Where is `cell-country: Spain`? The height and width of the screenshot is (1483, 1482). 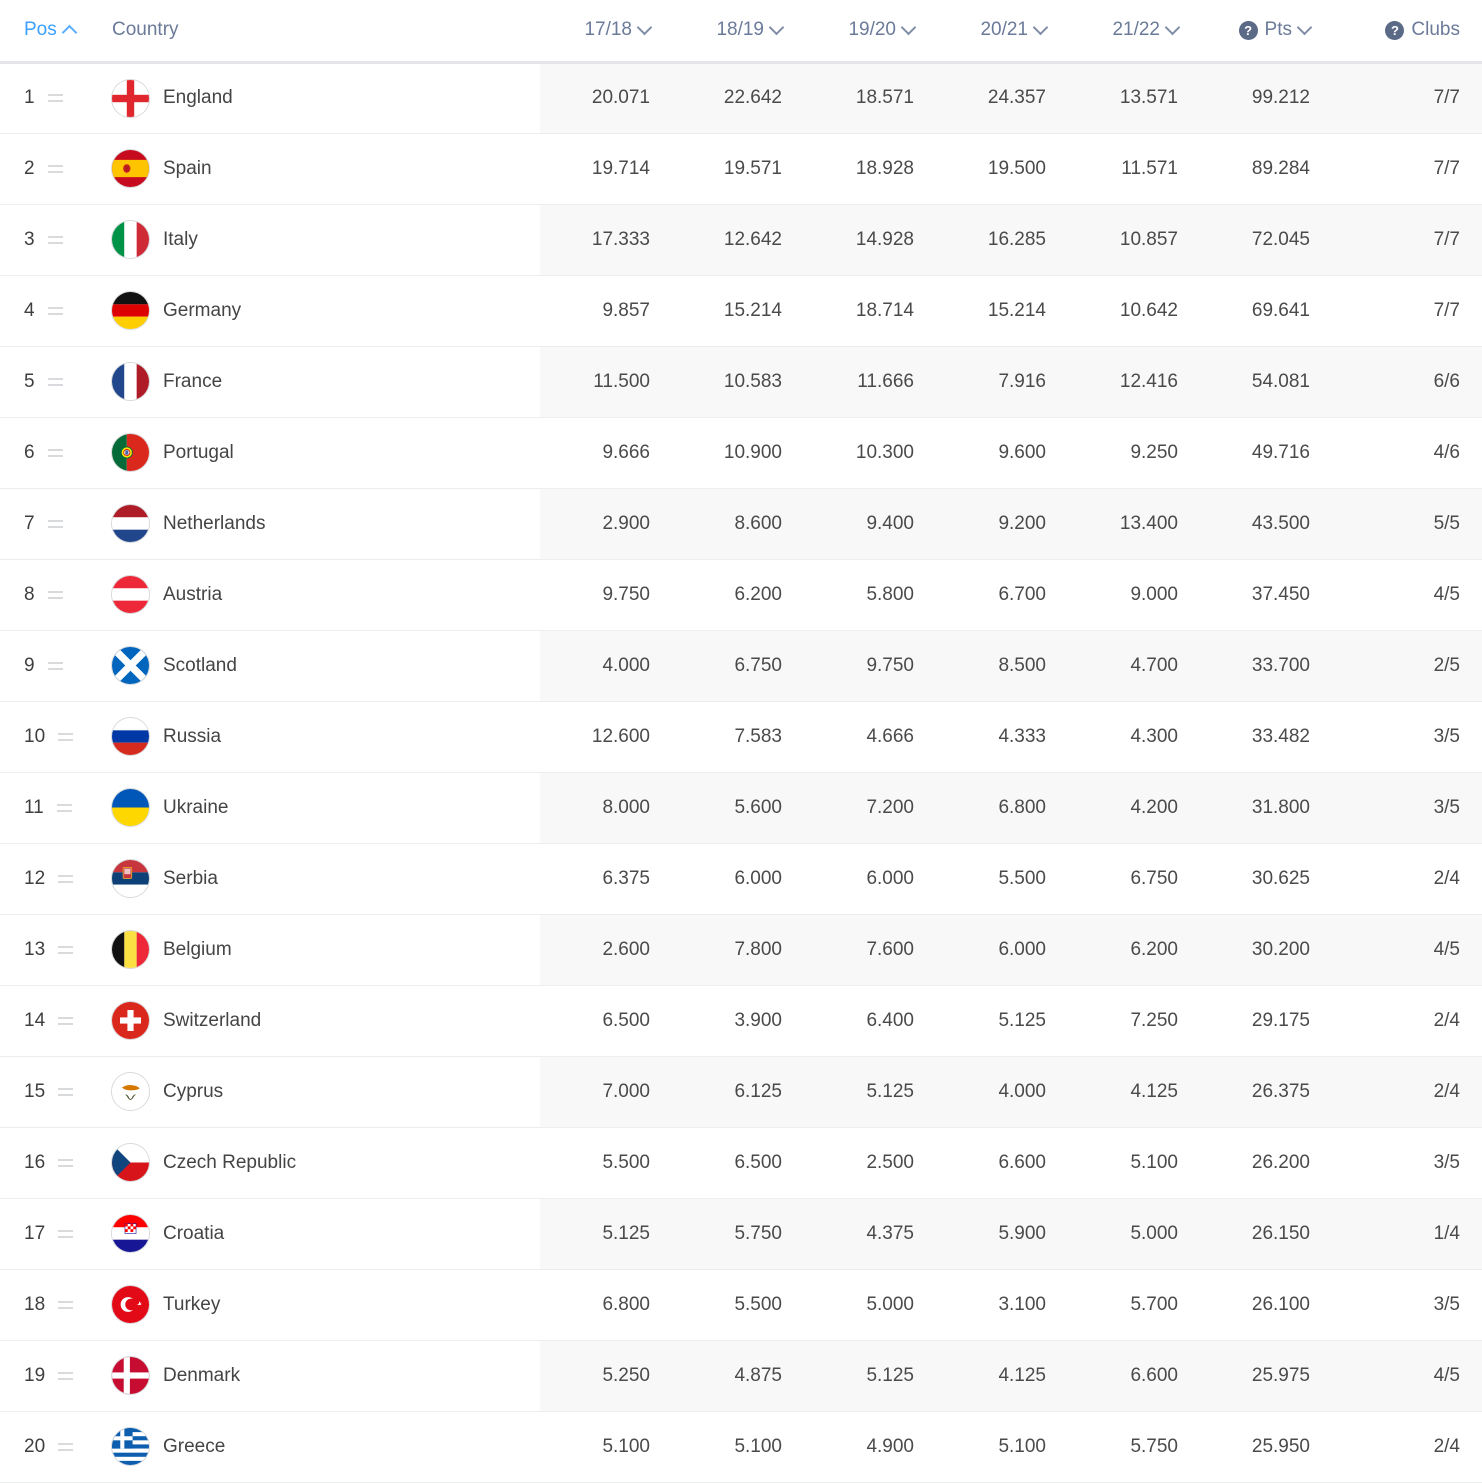 cell-country: Spain is located at coordinates (320, 169).